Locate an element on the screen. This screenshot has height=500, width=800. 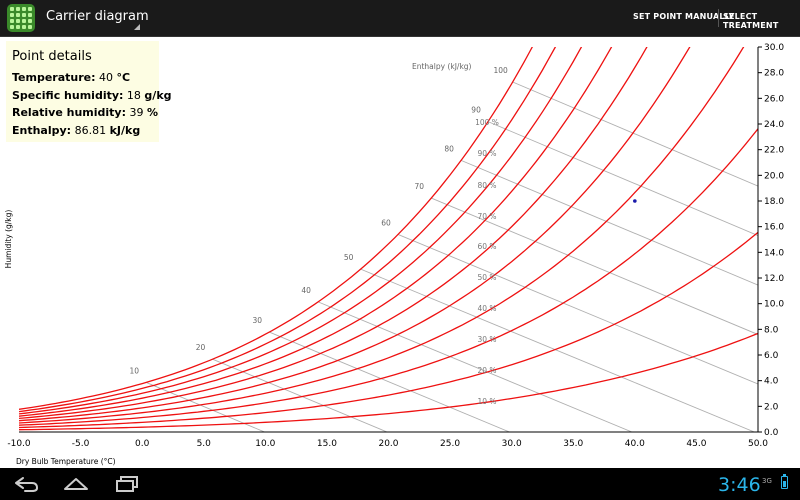
rh-label-10: 10 % is located at coordinates (486, 401).